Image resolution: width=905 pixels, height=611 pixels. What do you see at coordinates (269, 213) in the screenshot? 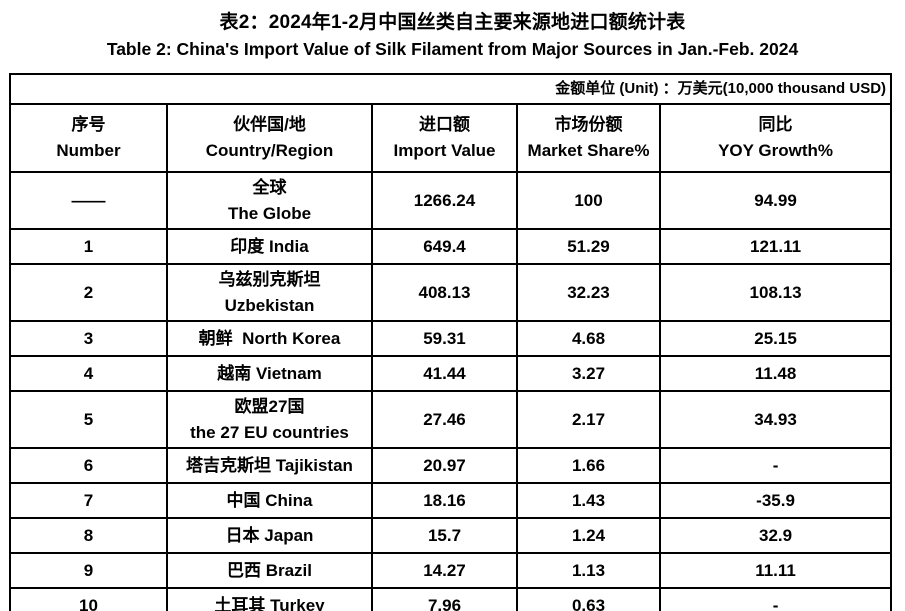
I see `country-line: The Globe` at bounding box center [269, 213].